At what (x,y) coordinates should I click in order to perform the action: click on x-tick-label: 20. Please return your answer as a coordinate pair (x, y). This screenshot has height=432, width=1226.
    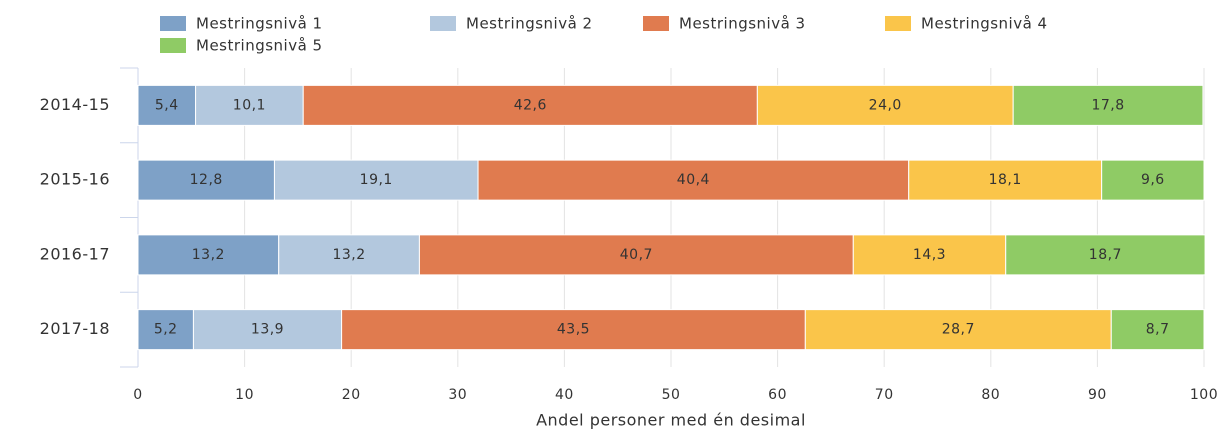
    Looking at the image, I should click on (351, 395).